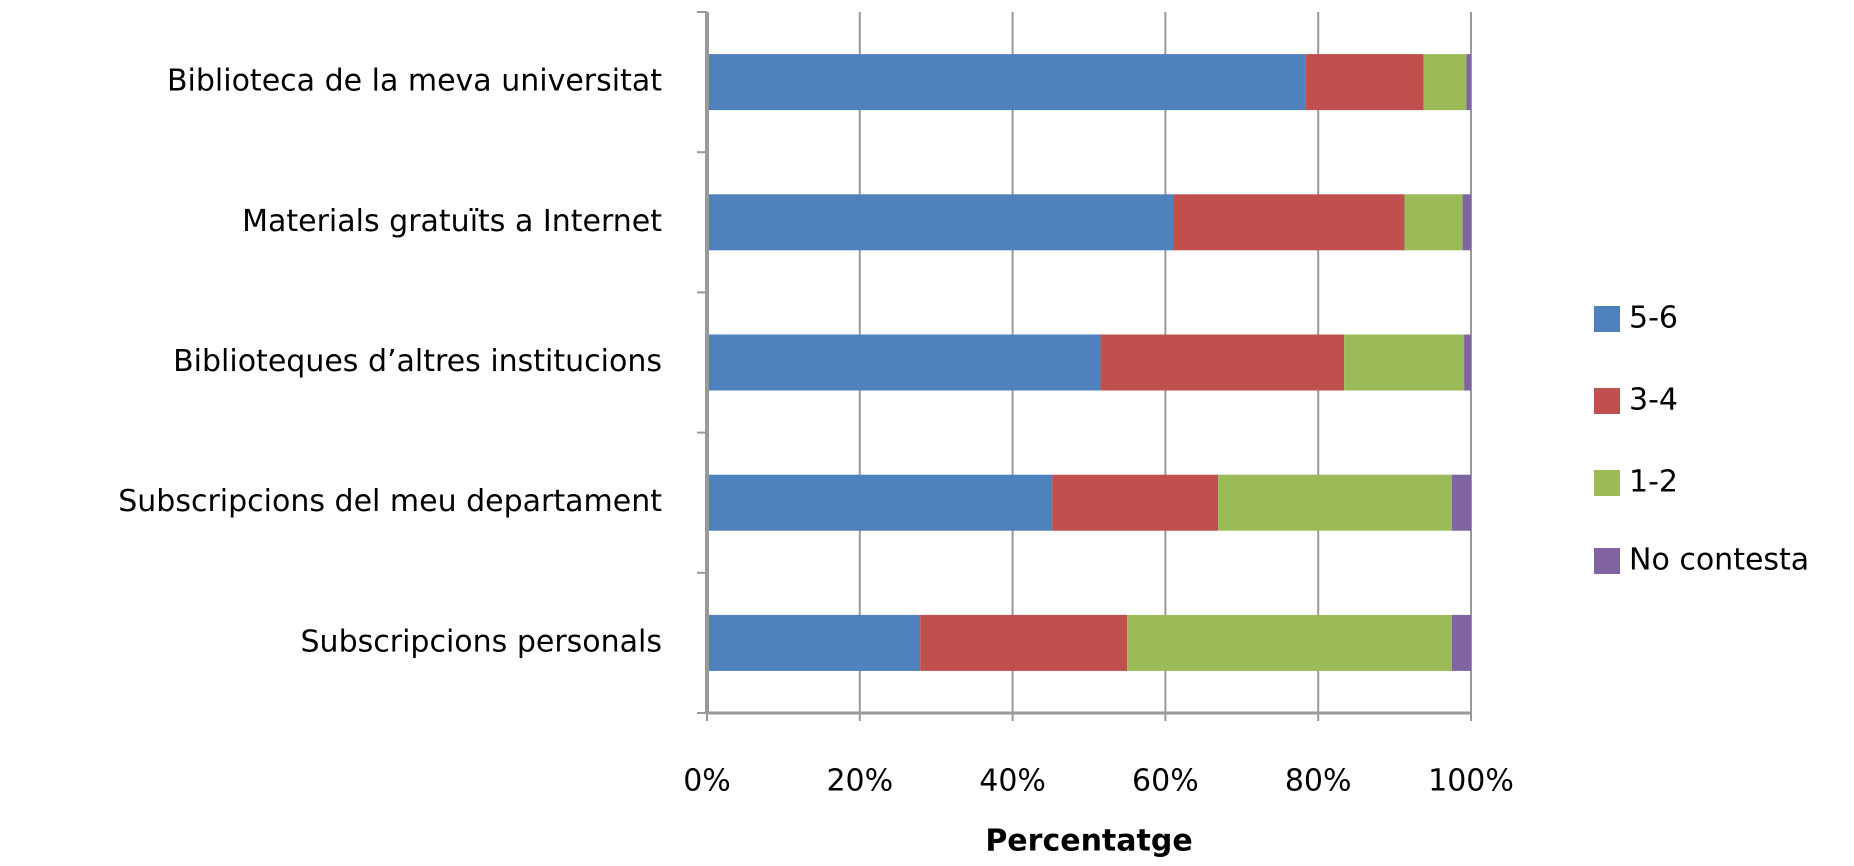  Describe the element at coordinates (1318, 781) in the screenshot. I see `x-tick-label: 80%` at that location.